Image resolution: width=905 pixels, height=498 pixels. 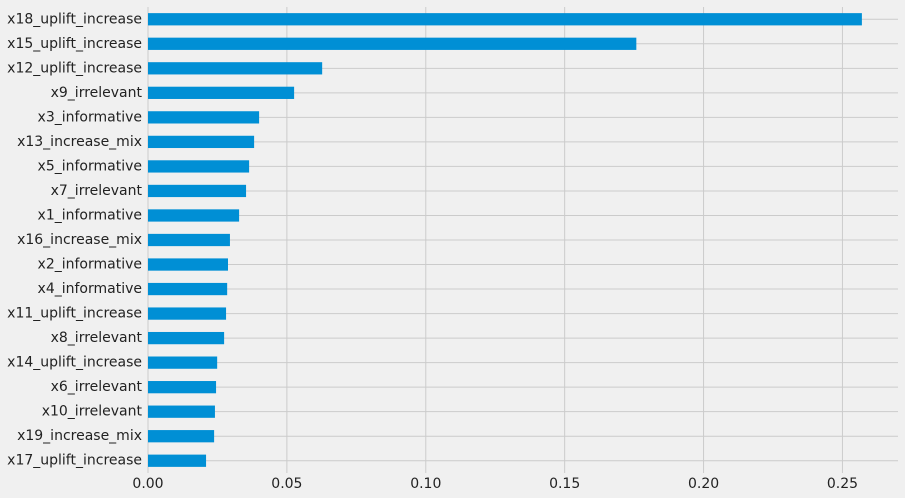 What do you see at coordinates (90, 289) in the screenshot?
I see `y-tick-label: x4_informative` at bounding box center [90, 289].